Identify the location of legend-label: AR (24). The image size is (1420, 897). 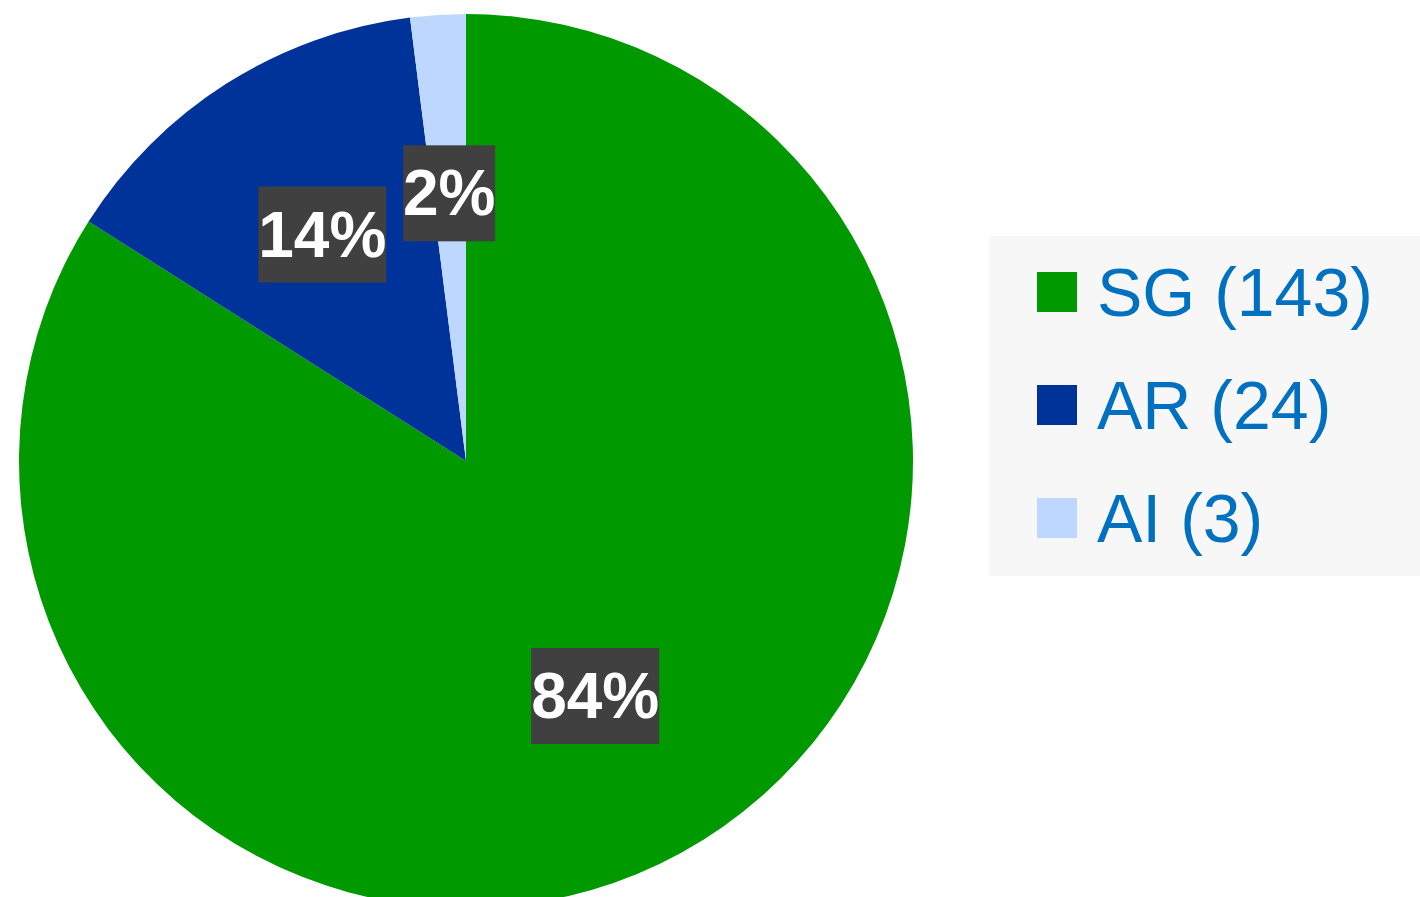
(1214, 405).